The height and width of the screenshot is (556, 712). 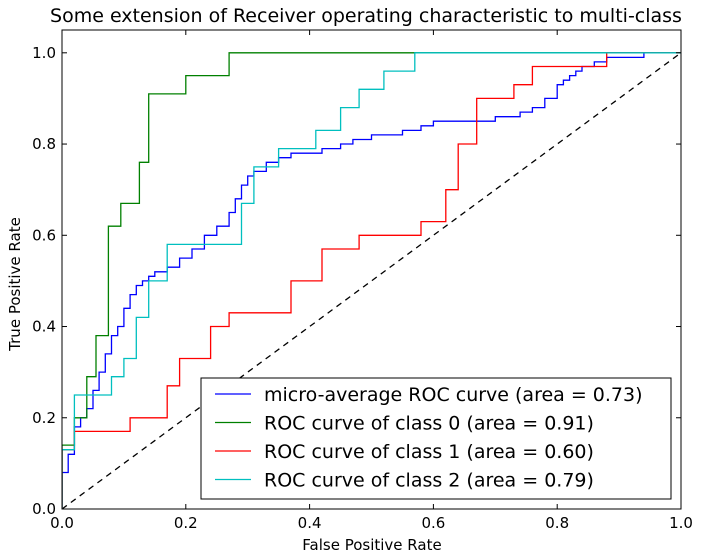 What do you see at coordinates (44, 144) in the screenshot?
I see `y-tick-label: 0.8` at bounding box center [44, 144].